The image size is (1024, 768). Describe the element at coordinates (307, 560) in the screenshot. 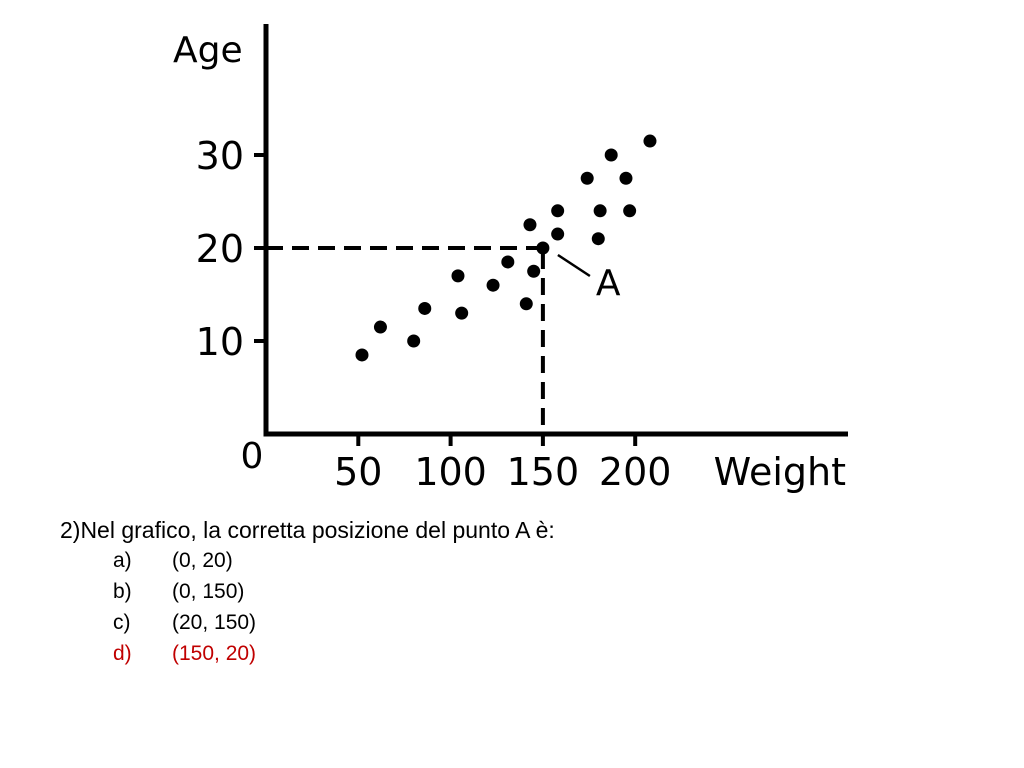

I see `option-a: a) (0, 20)` at that location.